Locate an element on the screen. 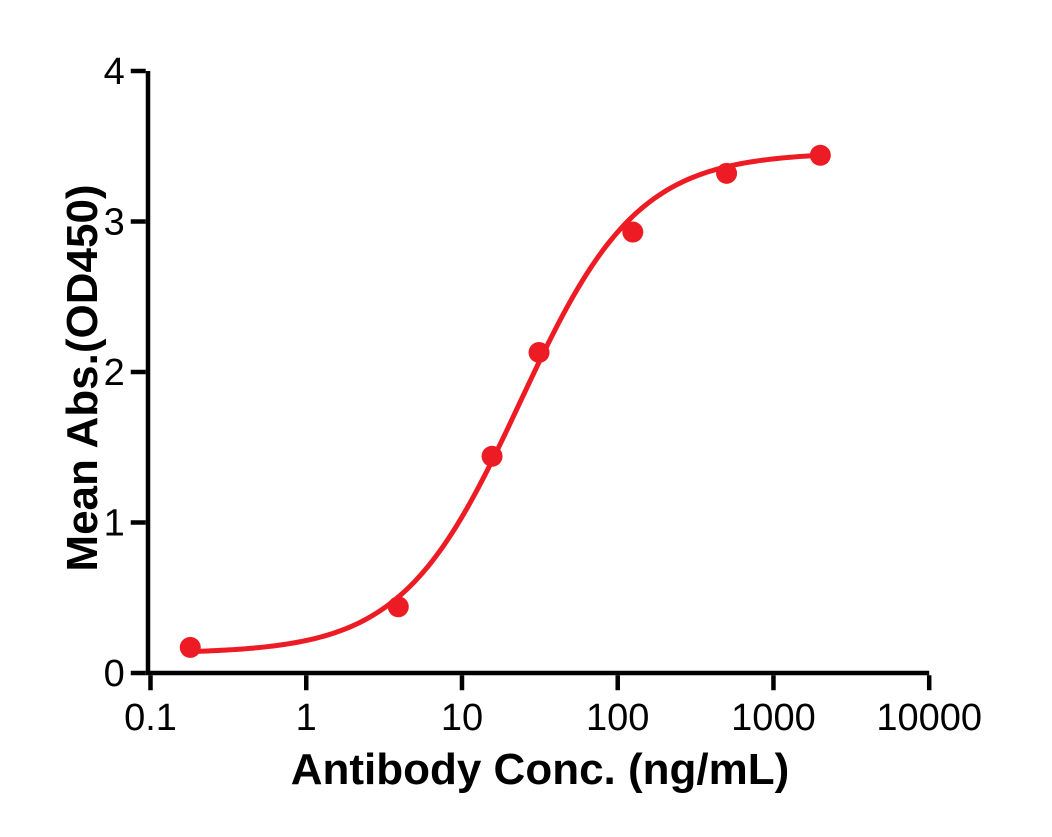 The image size is (1052, 837). y-axis-title: Mean Abs.(OD450) is located at coordinates (82, 377).